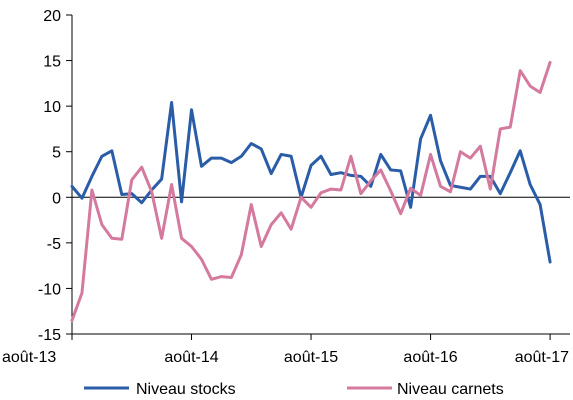 This screenshot has height=400, width=573. Describe the element at coordinates (54, 244) in the screenshot. I see `y-tick-label: -5` at that location.